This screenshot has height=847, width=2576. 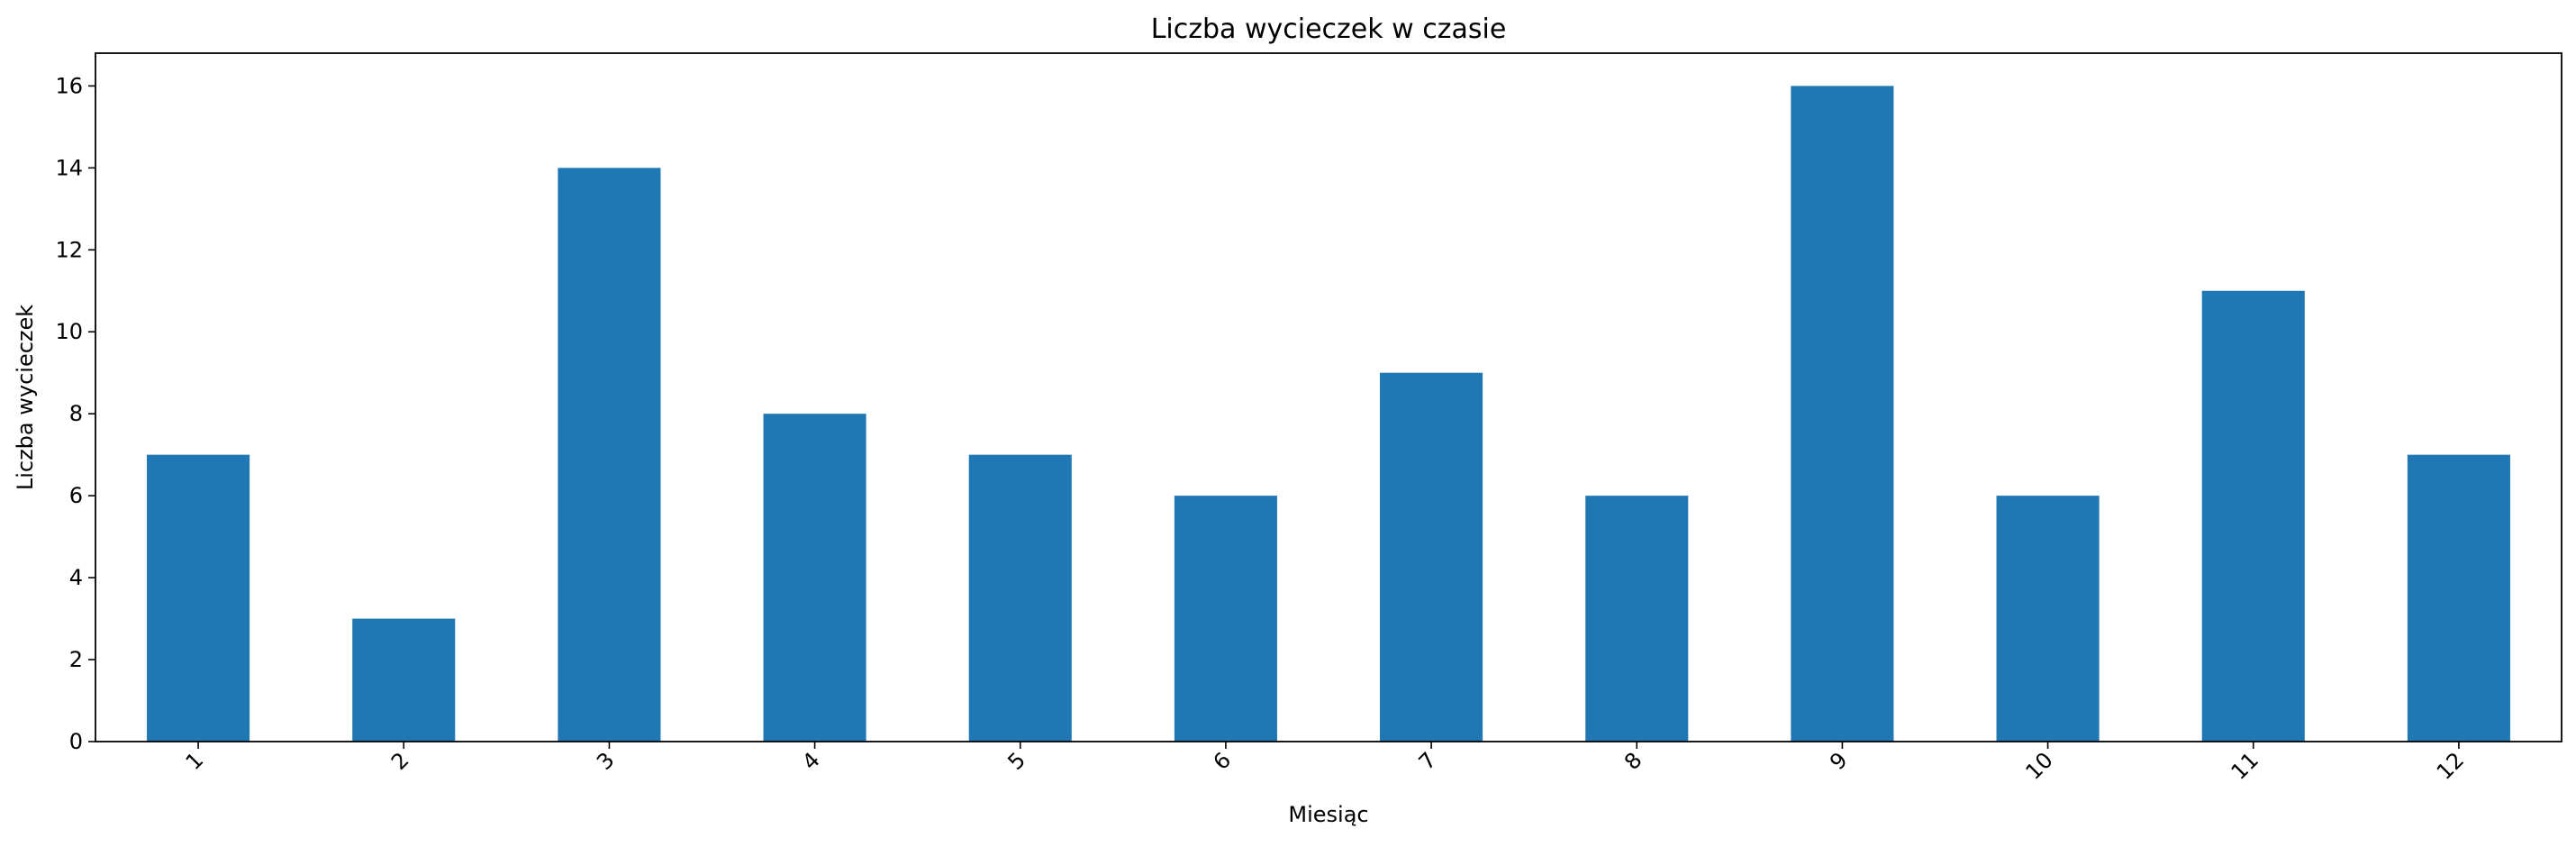 I want to click on x-tick-label: 4, so click(x=811, y=761).